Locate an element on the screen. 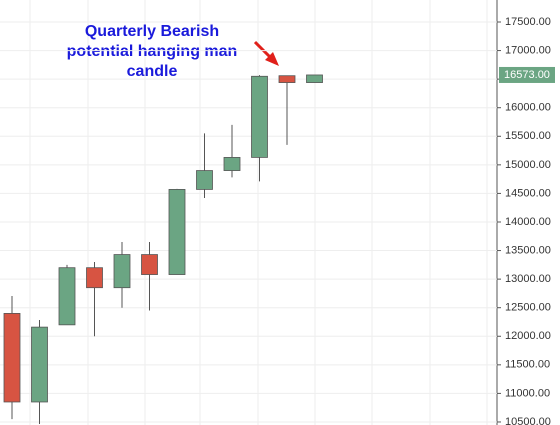  last-price-label: 16573.00 is located at coordinates (527, 75).